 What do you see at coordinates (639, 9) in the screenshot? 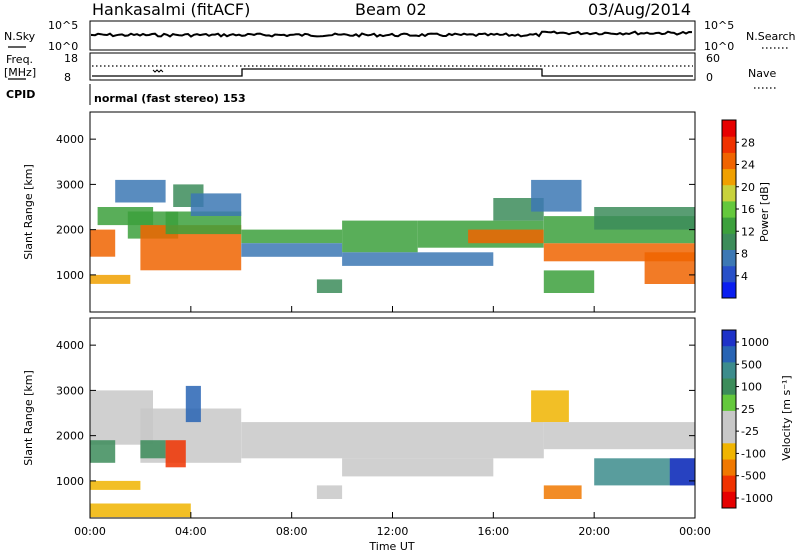
I see `date-label: 03/Aug/2014` at bounding box center [639, 9].